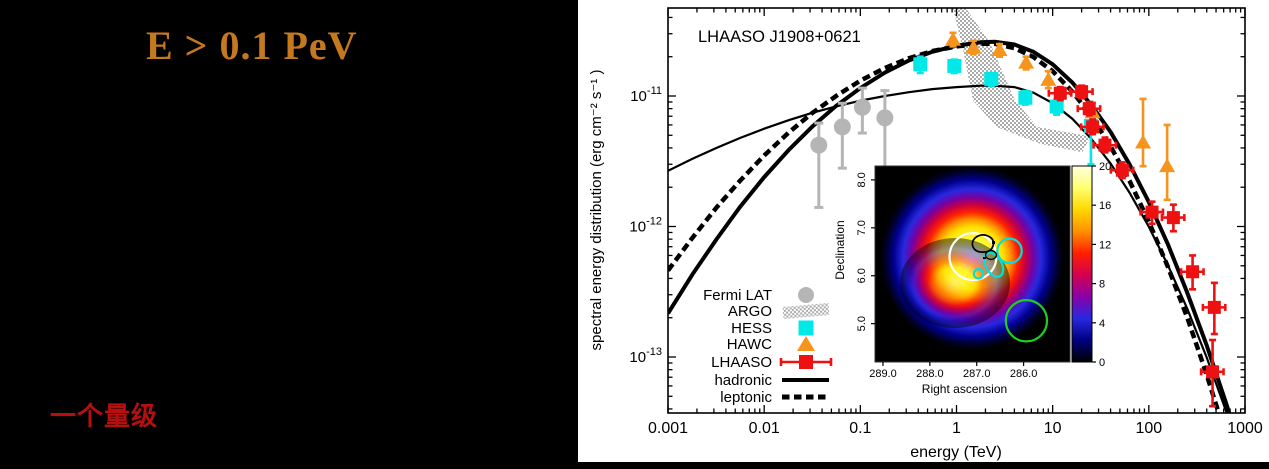 This screenshot has width=1269, height=469. What do you see at coordinates (746, 397) in the screenshot?
I see `legend-label: leptonic` at bounding box center [746, 397].